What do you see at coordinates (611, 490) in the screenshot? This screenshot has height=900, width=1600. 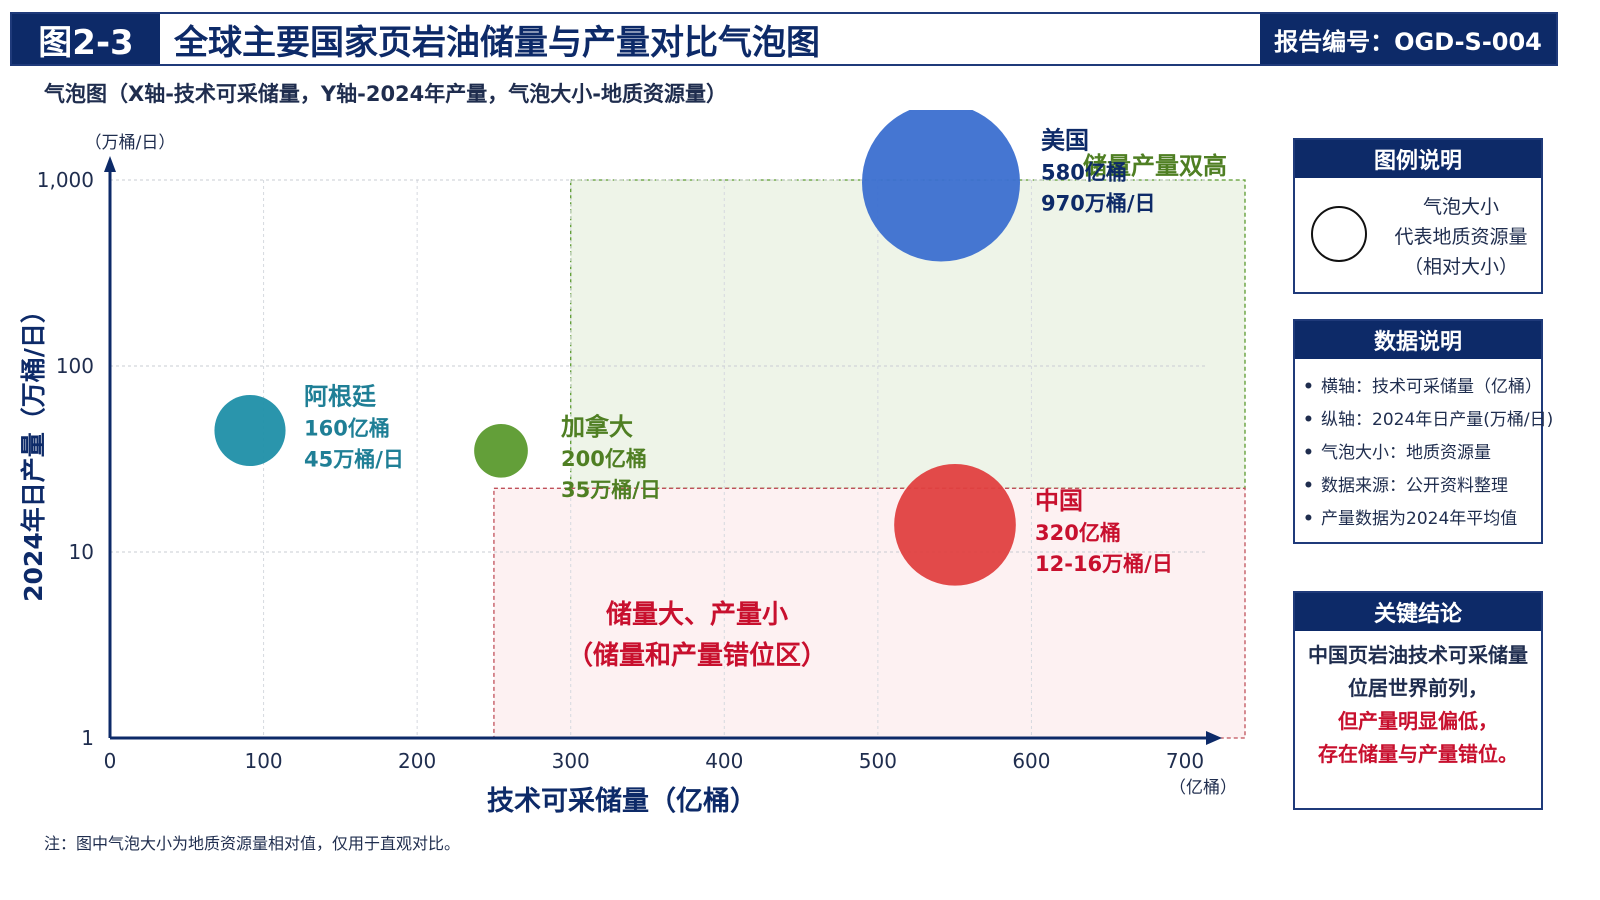 I see `bubble-label: 35万桶/日` at bounding box center [611, 490].